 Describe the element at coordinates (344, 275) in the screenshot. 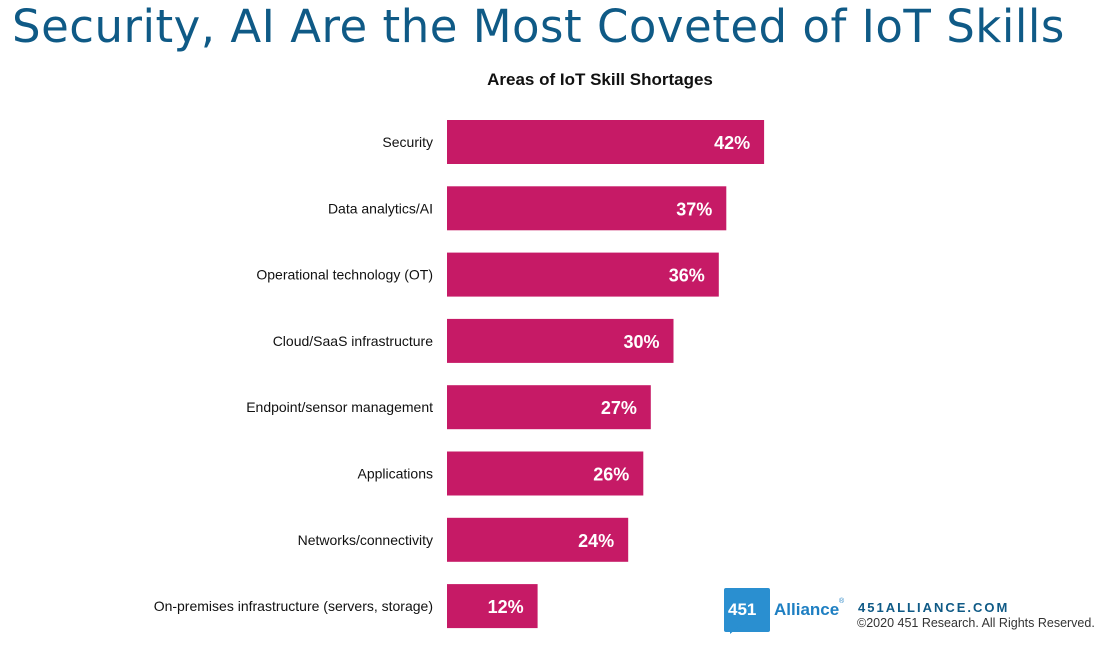

I see `category-label: Operational technology (OT)` at that location.